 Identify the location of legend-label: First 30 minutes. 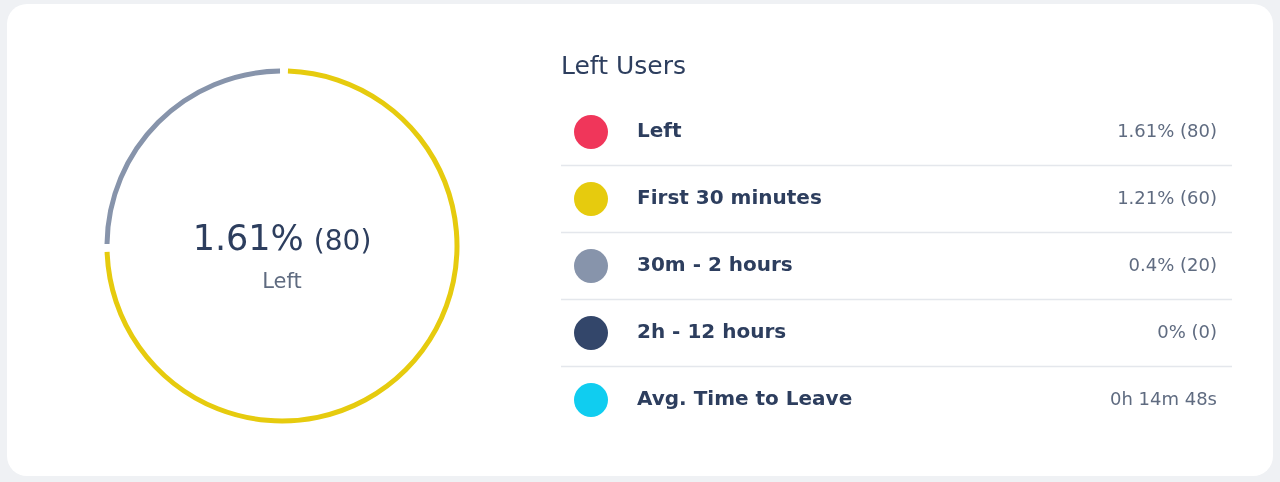
(729, 197).